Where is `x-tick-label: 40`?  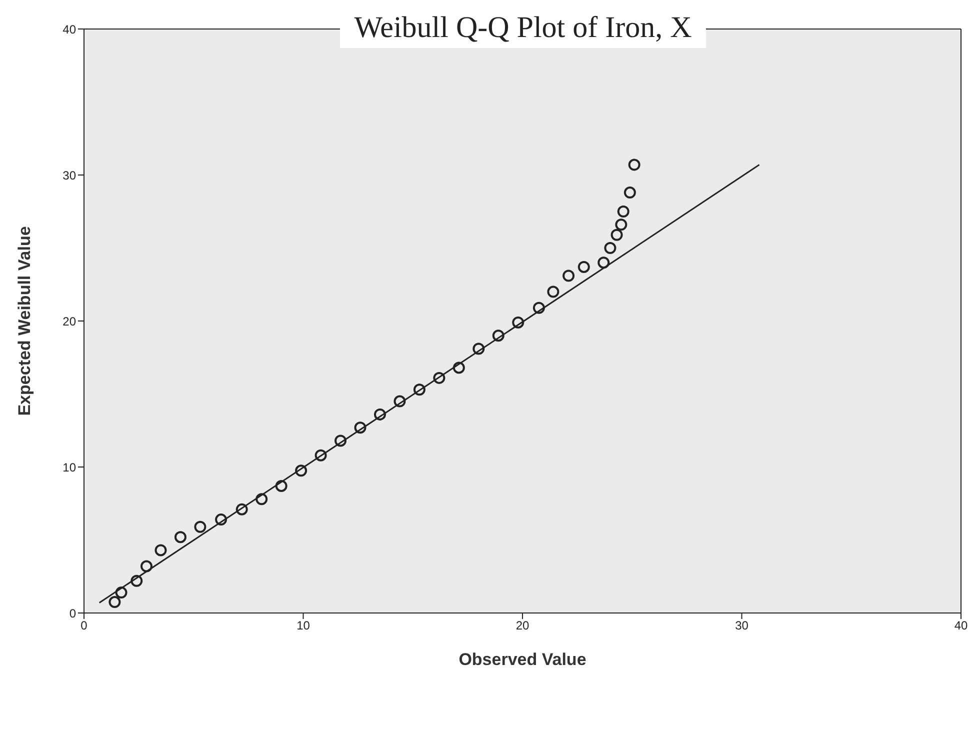 x-tick-label: 40 is located at coordinates (961, 625).